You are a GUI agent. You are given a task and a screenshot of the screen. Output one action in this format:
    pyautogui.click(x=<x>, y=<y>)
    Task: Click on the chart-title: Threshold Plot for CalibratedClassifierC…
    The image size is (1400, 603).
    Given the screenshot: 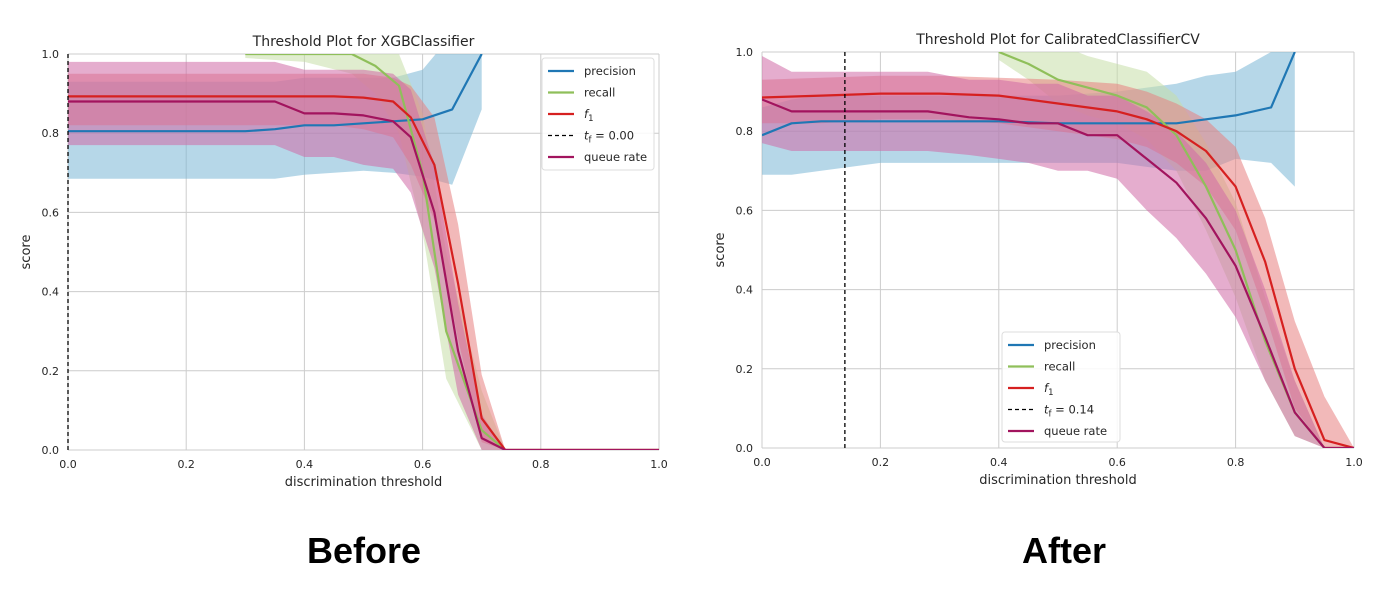 What is the action you would take?
    pyautogui.click(x=1057, y=40)
    